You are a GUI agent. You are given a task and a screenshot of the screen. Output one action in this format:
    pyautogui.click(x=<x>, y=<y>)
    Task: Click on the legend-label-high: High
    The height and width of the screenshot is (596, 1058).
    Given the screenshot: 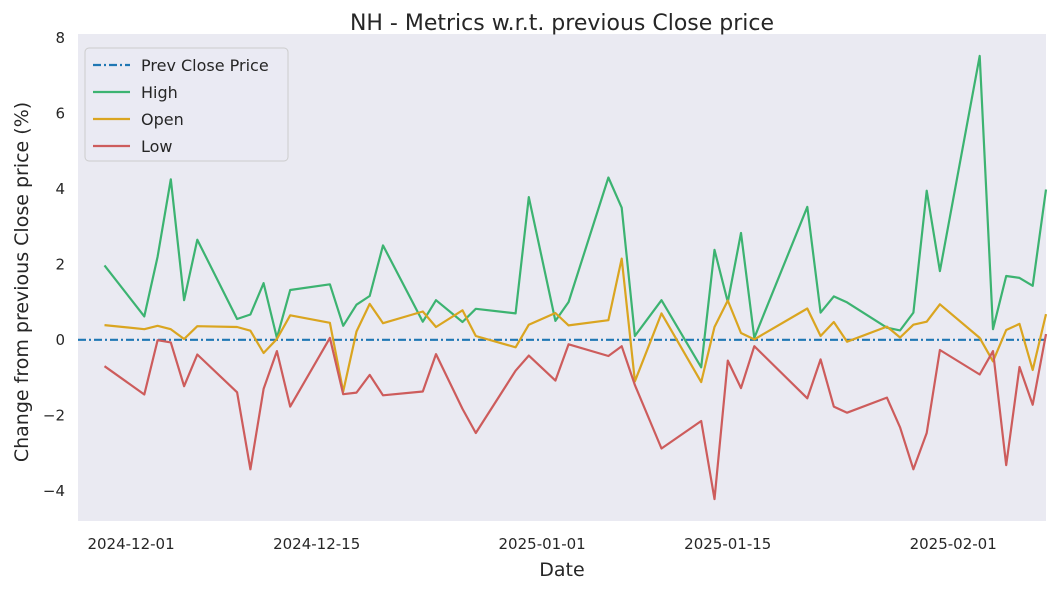 What is the action you would take?
    pyautogui.click(x=159, y=92)
    